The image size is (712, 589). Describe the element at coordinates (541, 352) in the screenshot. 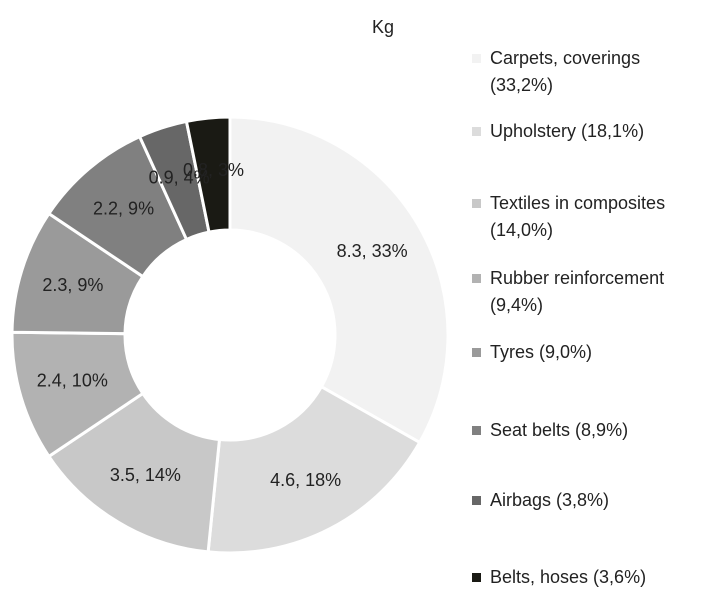

I see `legend-label: Tyres (9,0%)` at that location.